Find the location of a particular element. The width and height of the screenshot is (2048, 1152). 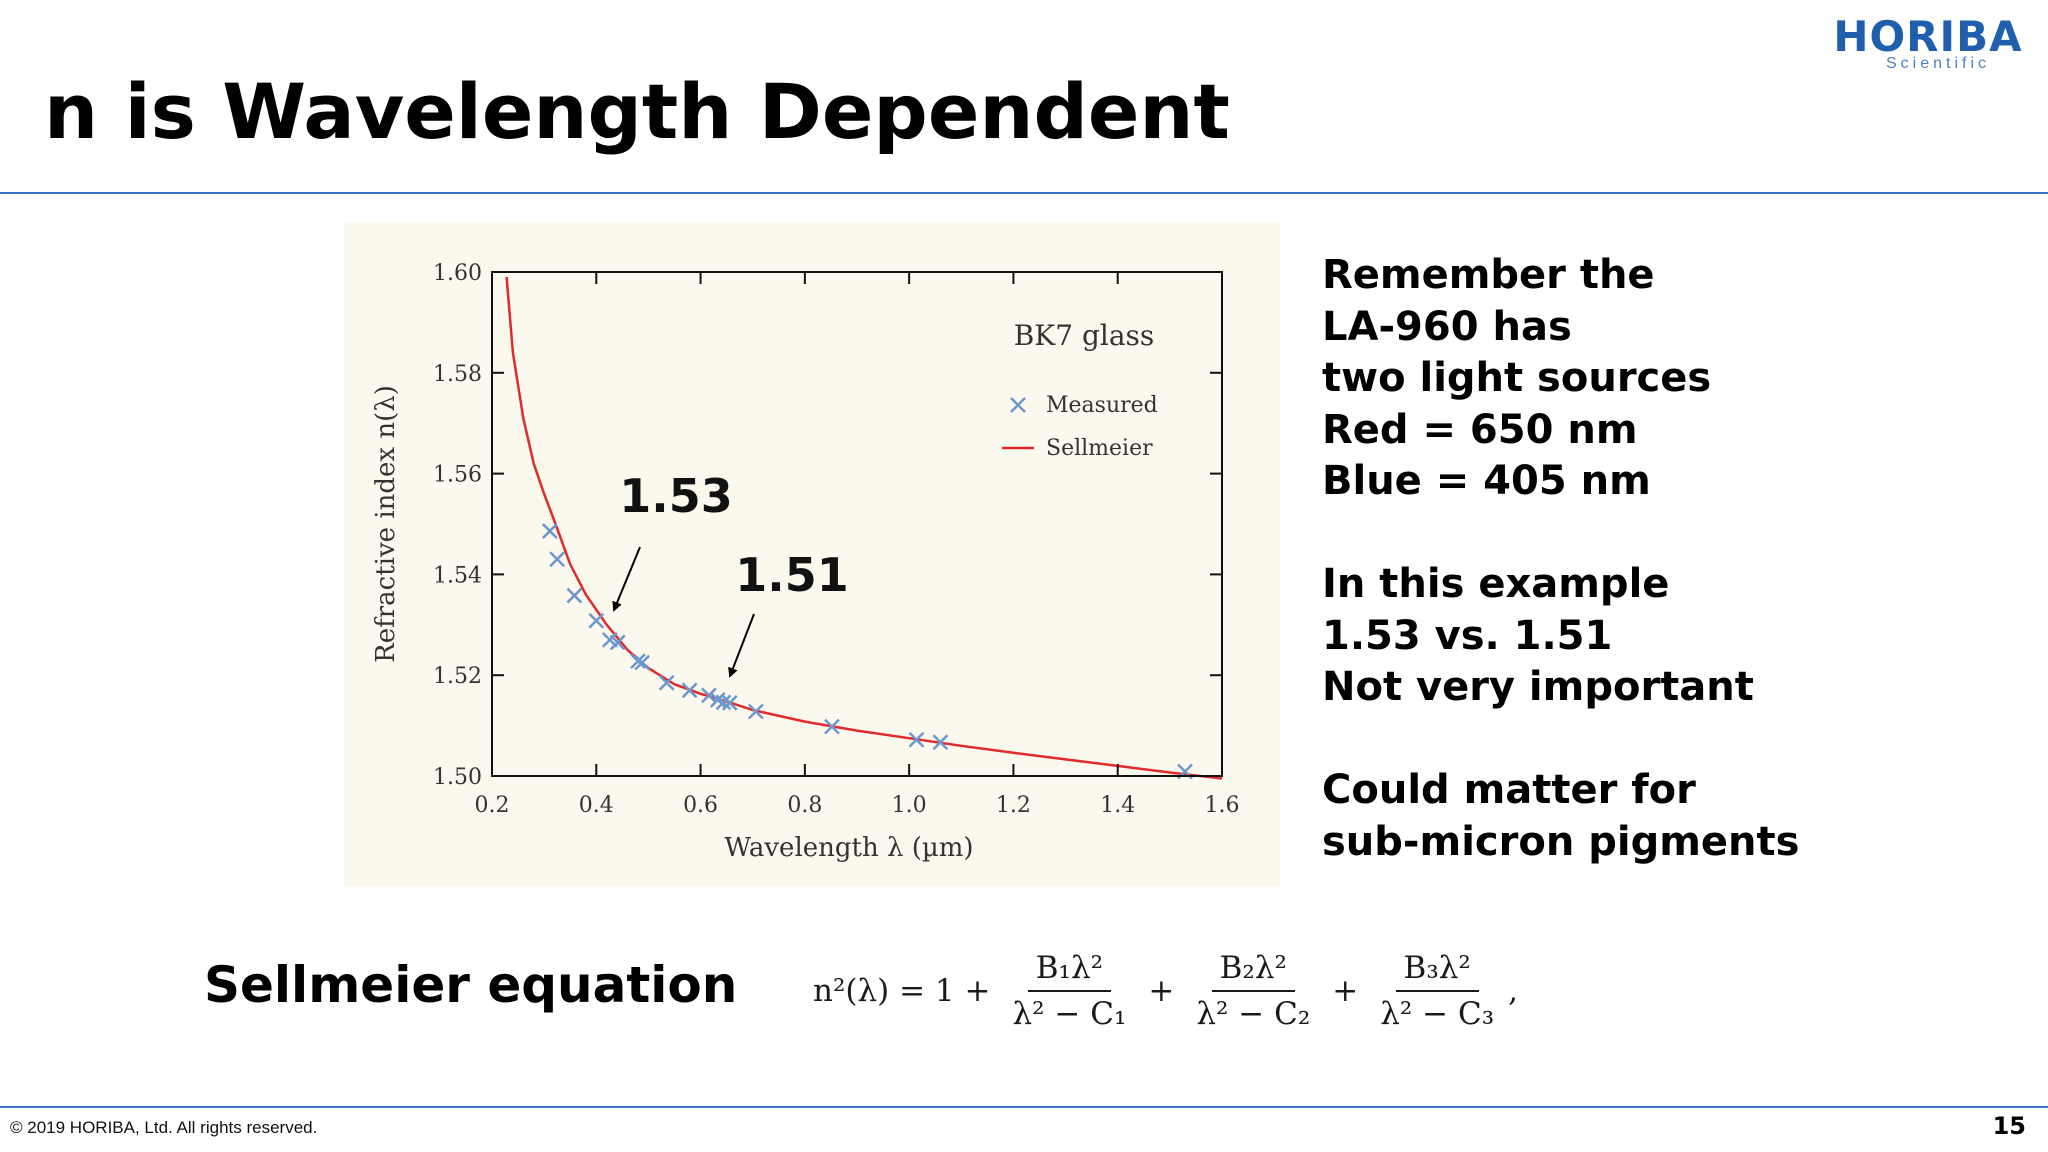

equation-lhs: n²(λ) = 1 + is located at coordinates (902, 991).